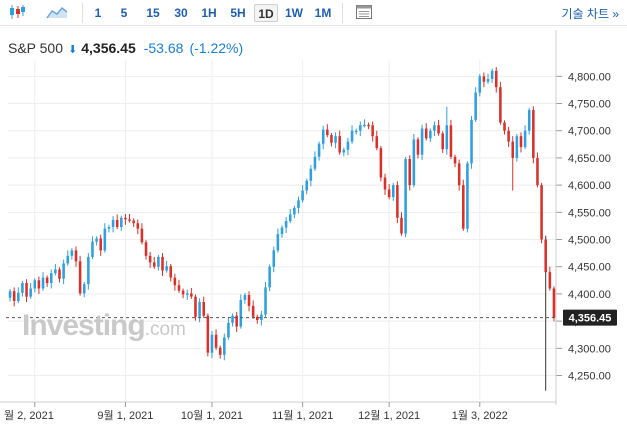 The height and width of the screenshot is (430, 627). Describe the element at coordinates (294, 13) in the screenshot. I see `interval-1w: 1W` at that location.